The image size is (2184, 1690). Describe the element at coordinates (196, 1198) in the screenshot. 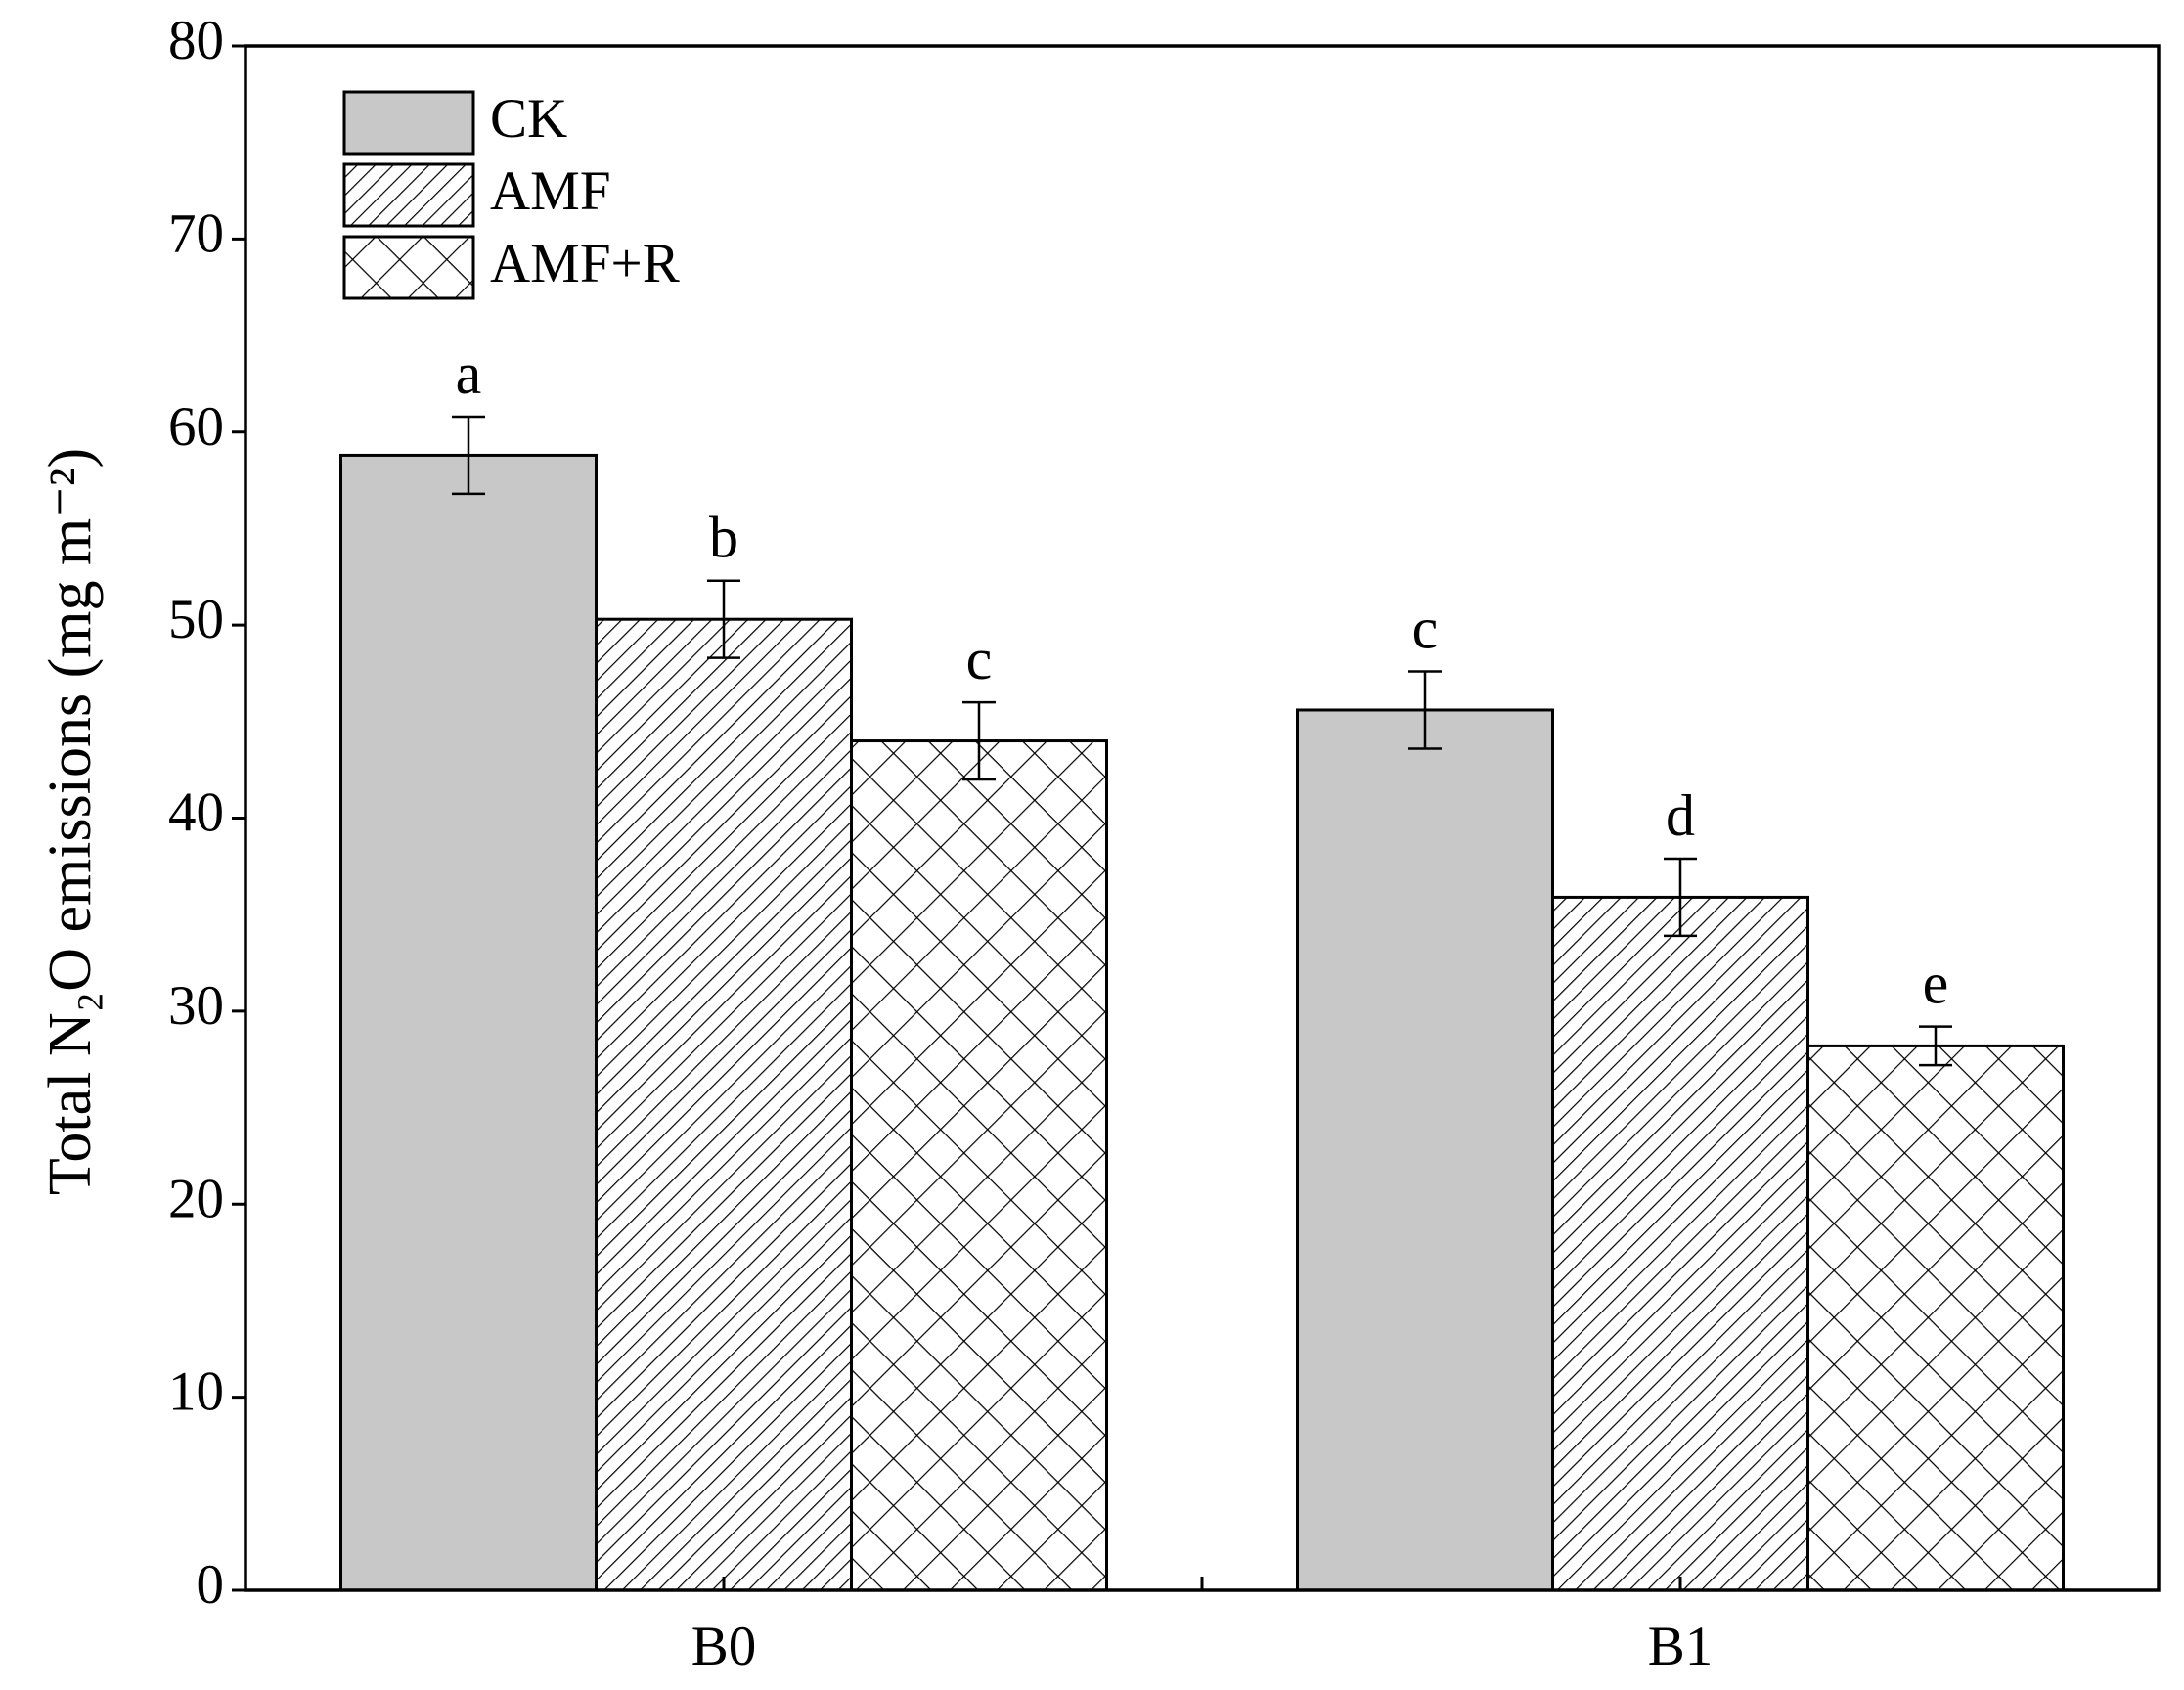

I see `y-tick-label: 20` at that location.